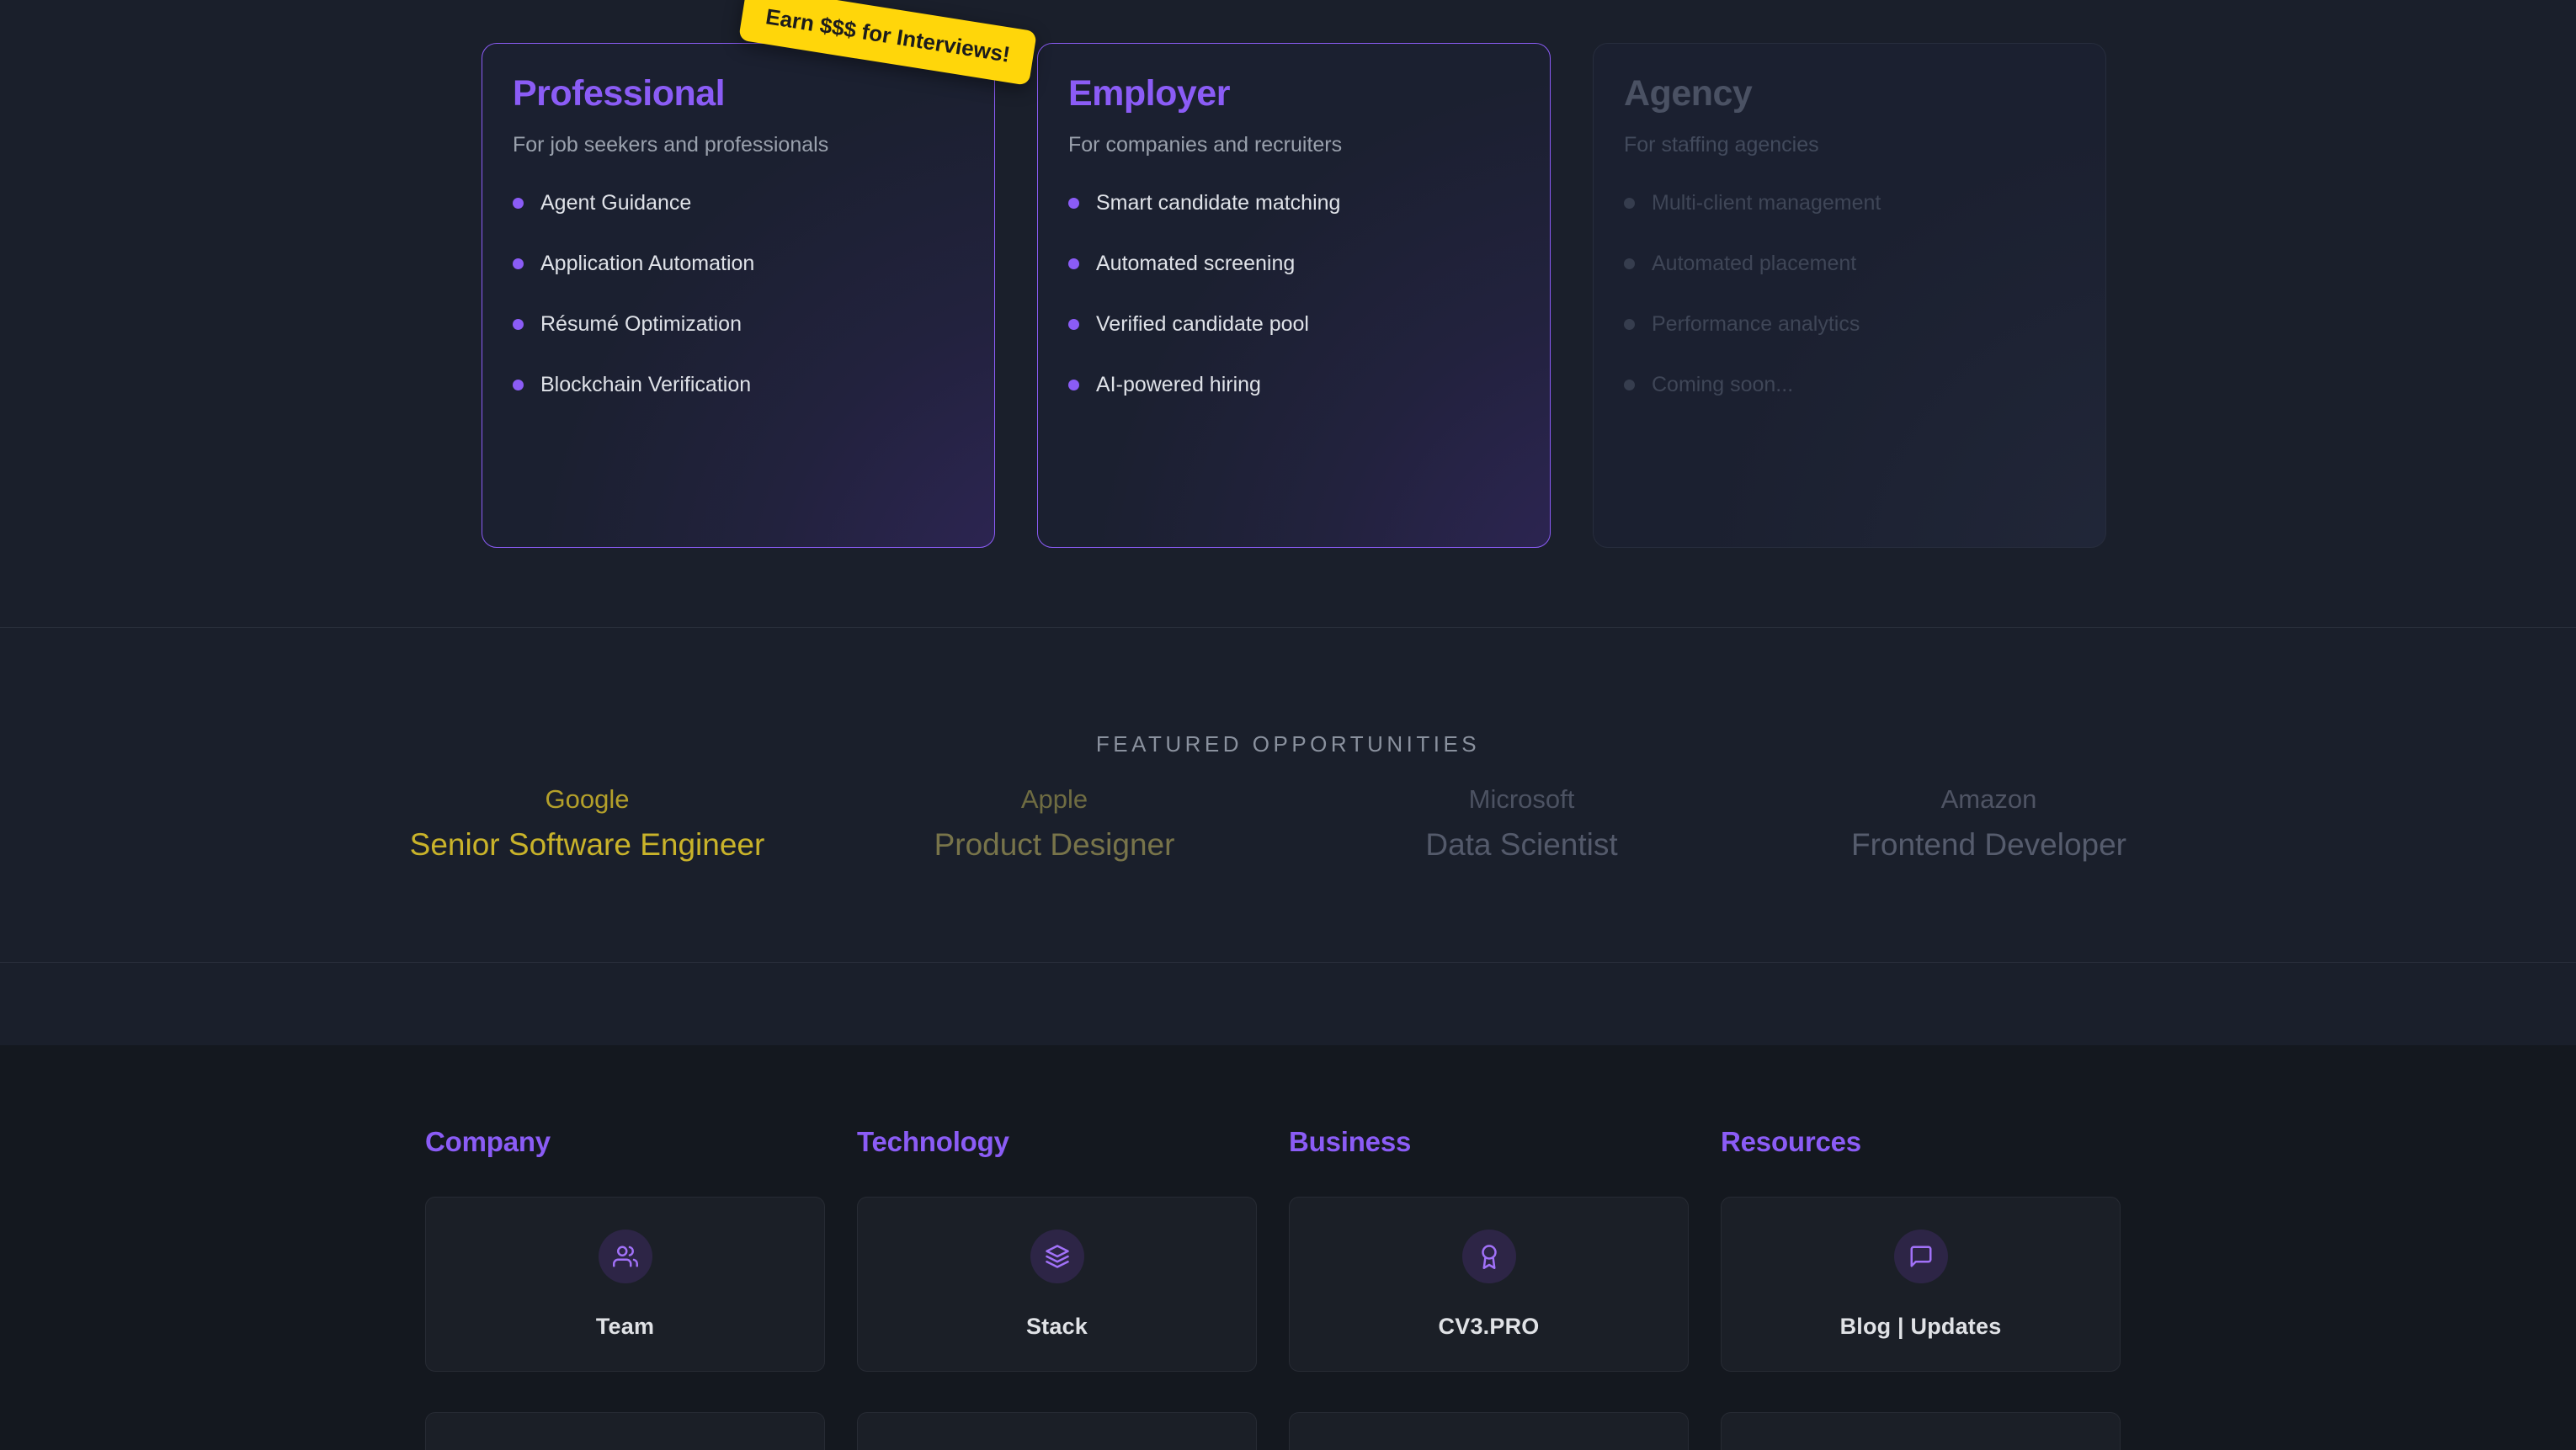 The width and height of the screenshot is (2576, 1450). What do you see at coordinates (1767, 203) in the screenshot?
I see `feature-label: Multi-client management` at bounding box center [1767, 203].